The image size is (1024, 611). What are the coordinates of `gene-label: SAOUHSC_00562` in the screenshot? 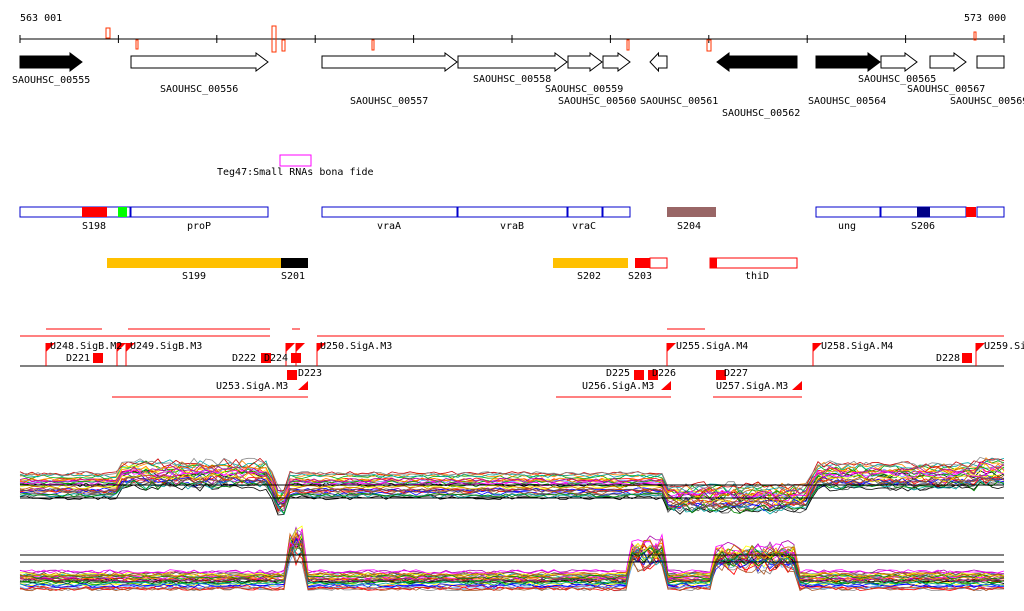 It's located at (761, 113).